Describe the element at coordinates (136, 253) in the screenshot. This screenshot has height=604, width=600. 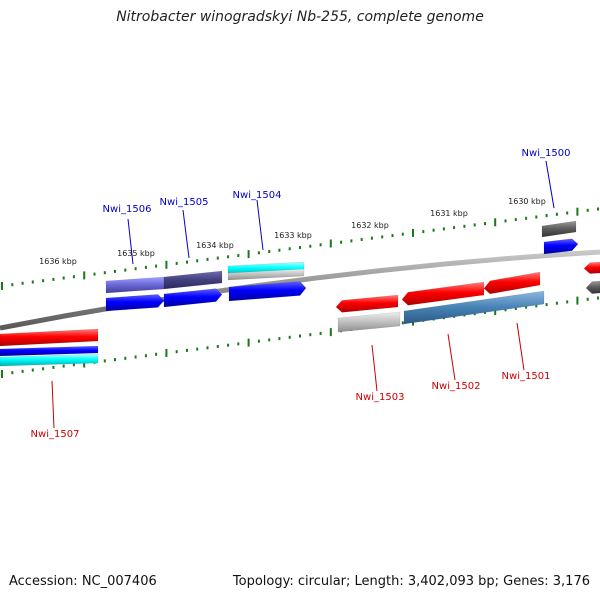
I see `scale-label: 1635 kbp` at that location.